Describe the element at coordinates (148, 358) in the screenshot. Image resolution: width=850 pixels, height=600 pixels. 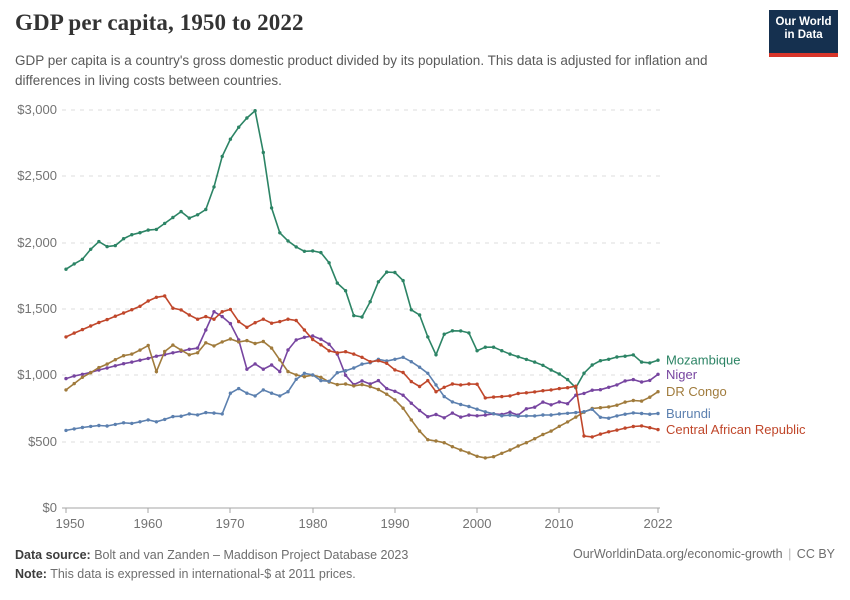
I see `data-point-niger-1960` at that location.